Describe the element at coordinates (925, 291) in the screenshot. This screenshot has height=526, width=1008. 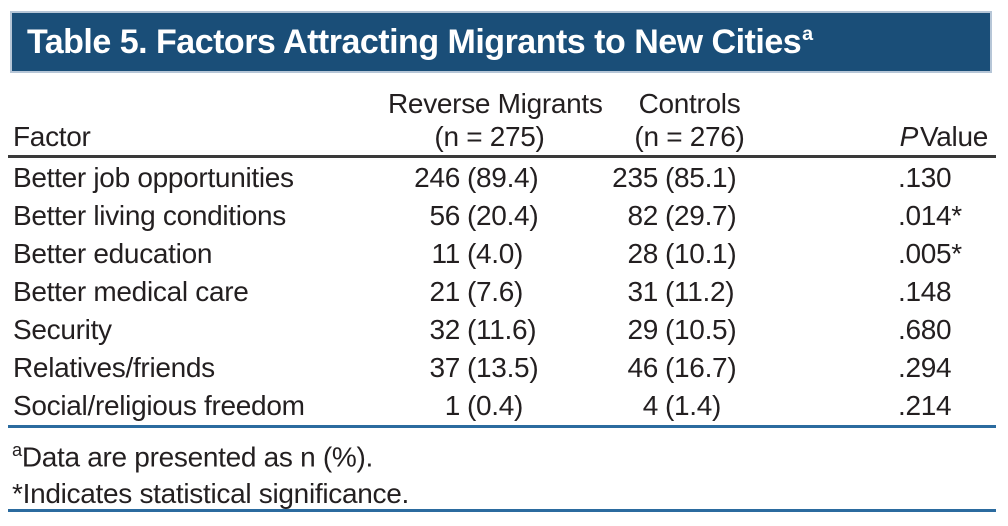
I see `p-value-cell: .148` at that location.